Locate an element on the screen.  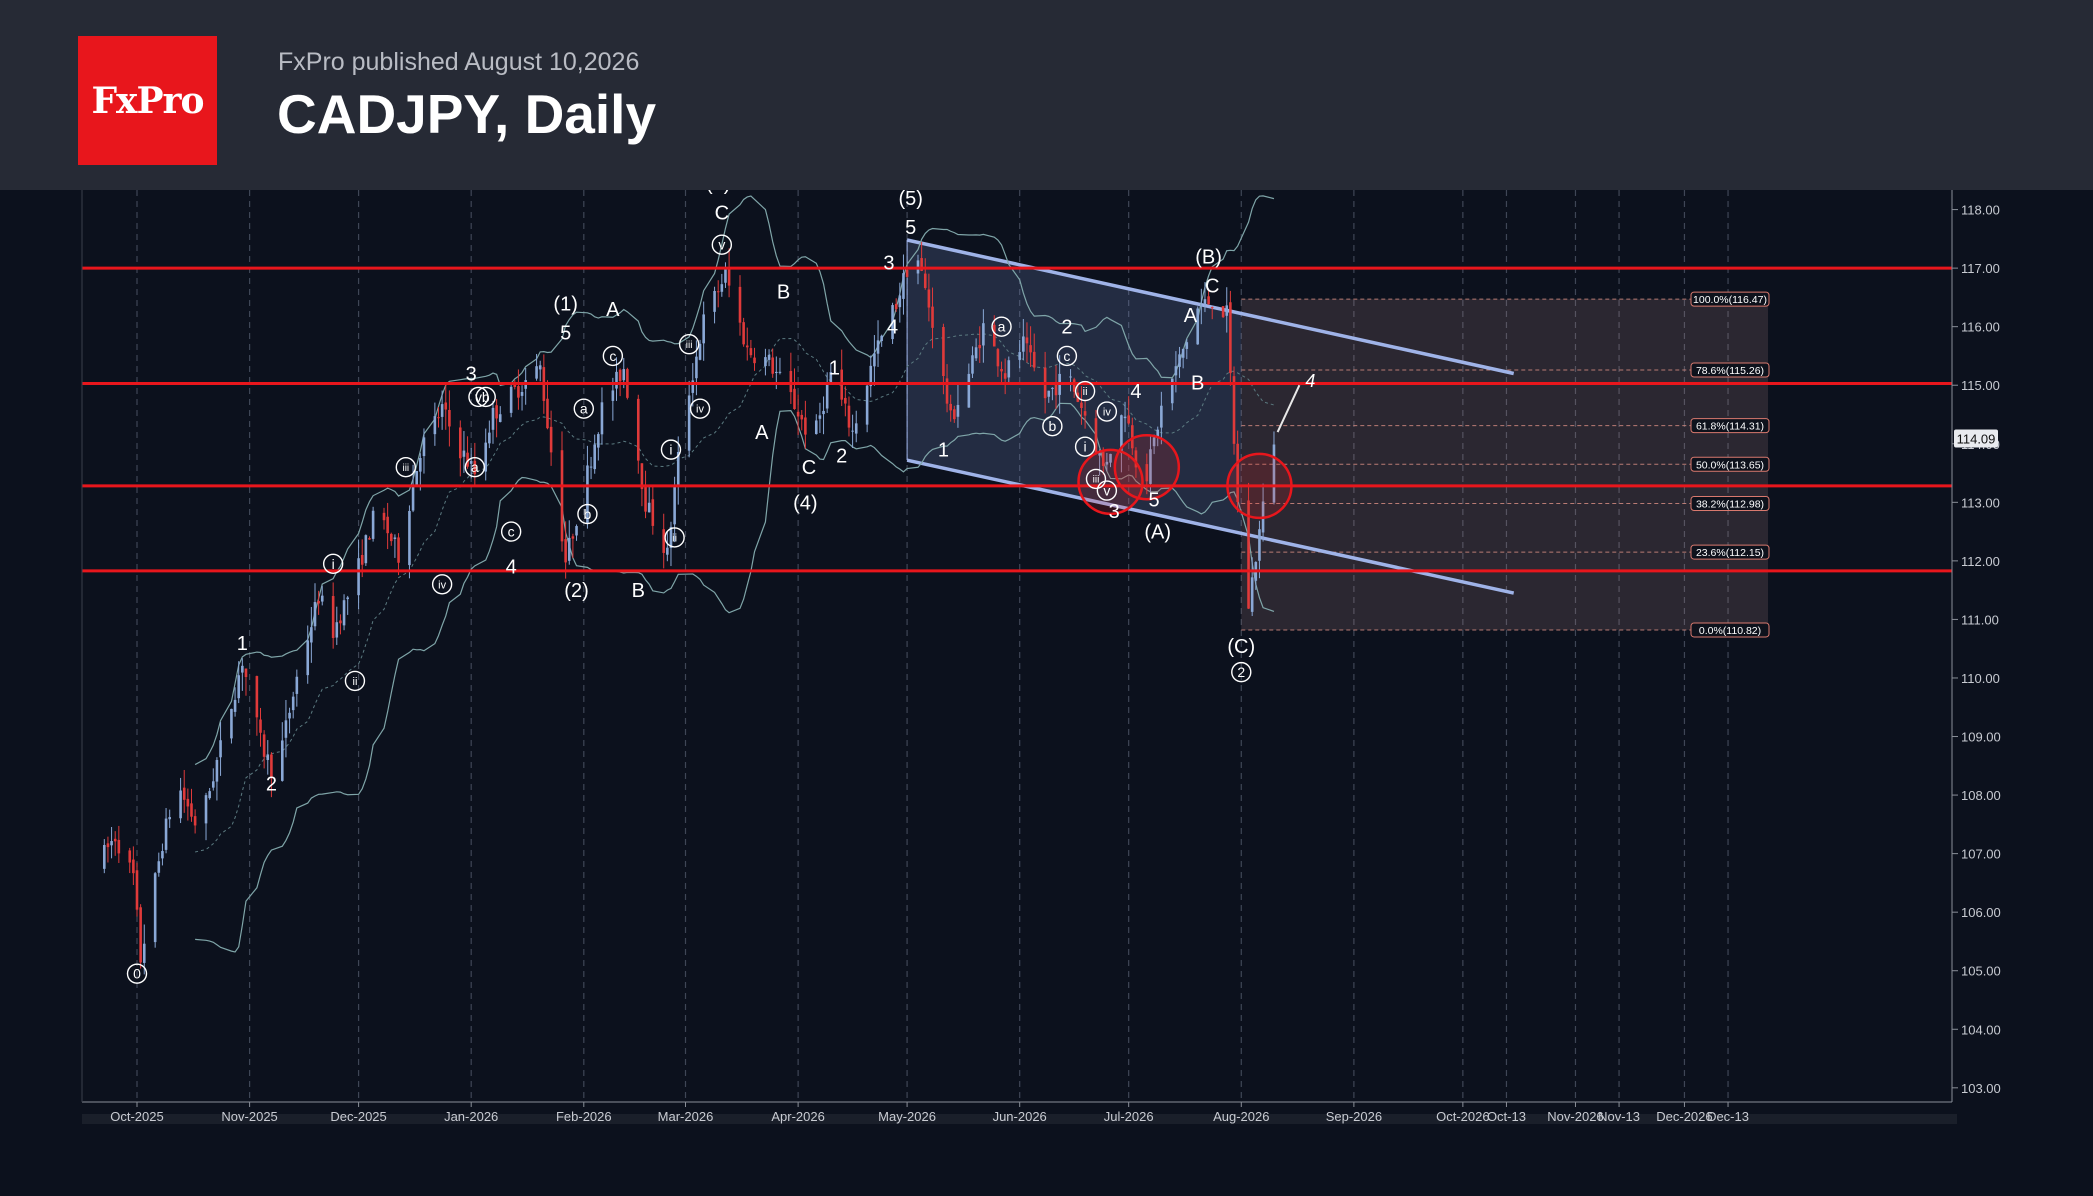
fxpro-logo: FxPro is located at coordinates (147, 100).